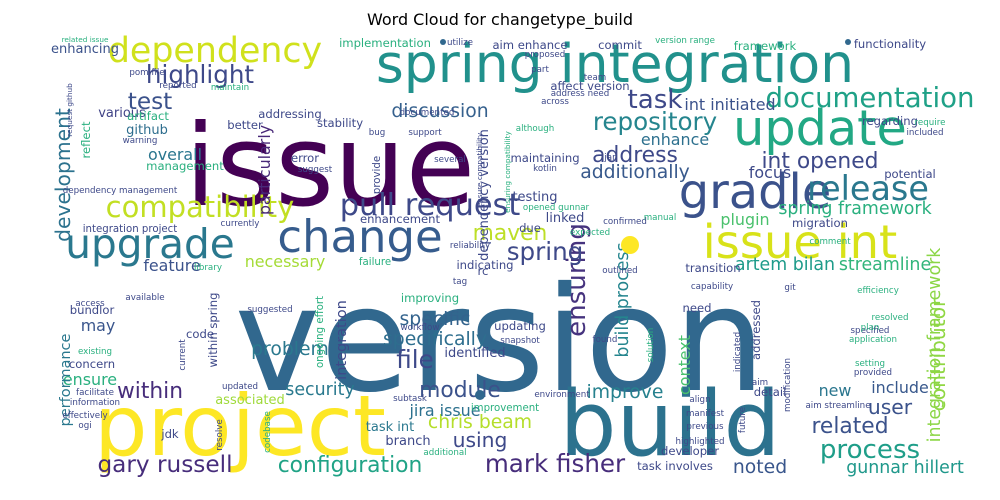  Describe the element at coordinates (215, 51) in the screenshot. I see `word-dependency: dependency` at that location.